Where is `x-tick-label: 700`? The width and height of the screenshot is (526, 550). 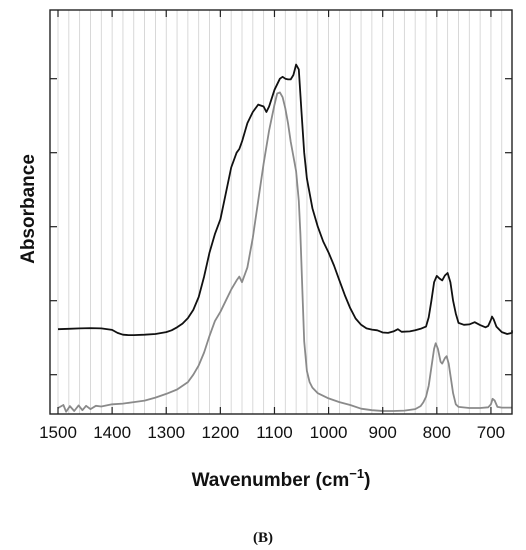
x-tick-label: 700 is located at coordinates (491, 432).